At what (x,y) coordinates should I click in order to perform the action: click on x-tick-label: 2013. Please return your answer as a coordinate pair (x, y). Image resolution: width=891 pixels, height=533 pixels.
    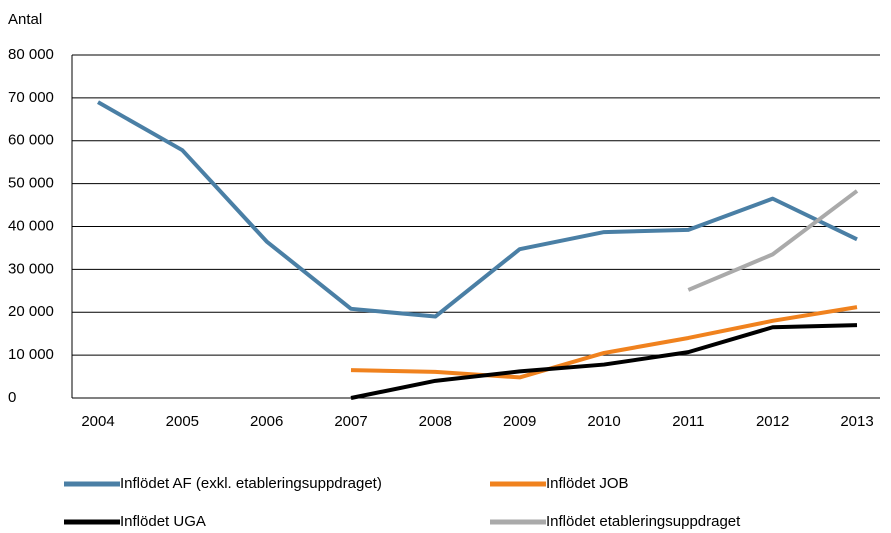
    Looking at the image, I should click on (856, 421).